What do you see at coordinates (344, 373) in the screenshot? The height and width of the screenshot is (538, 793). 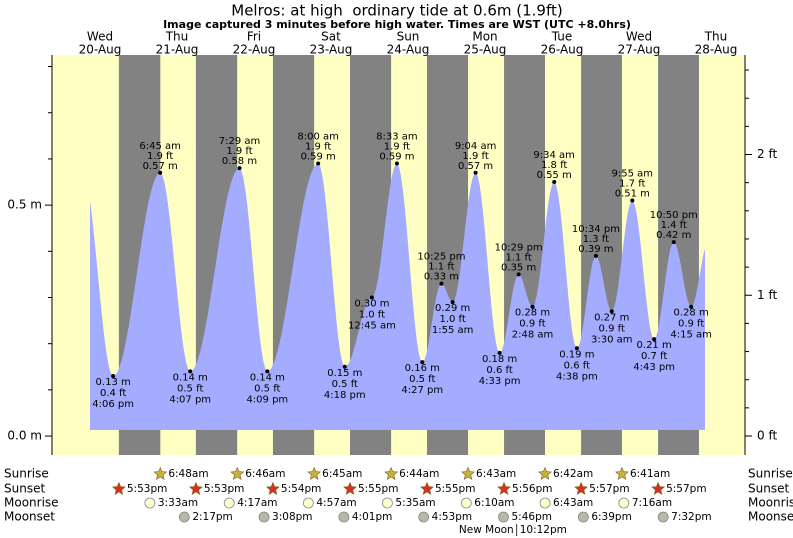 I see `tide-label: 0.15 m` at bounding box center [344, 373].